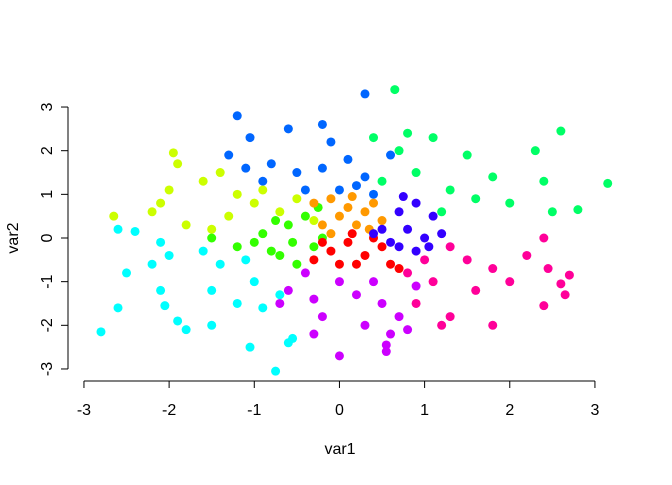  I want to click on x-axis-label: var1, so click(339, 449).